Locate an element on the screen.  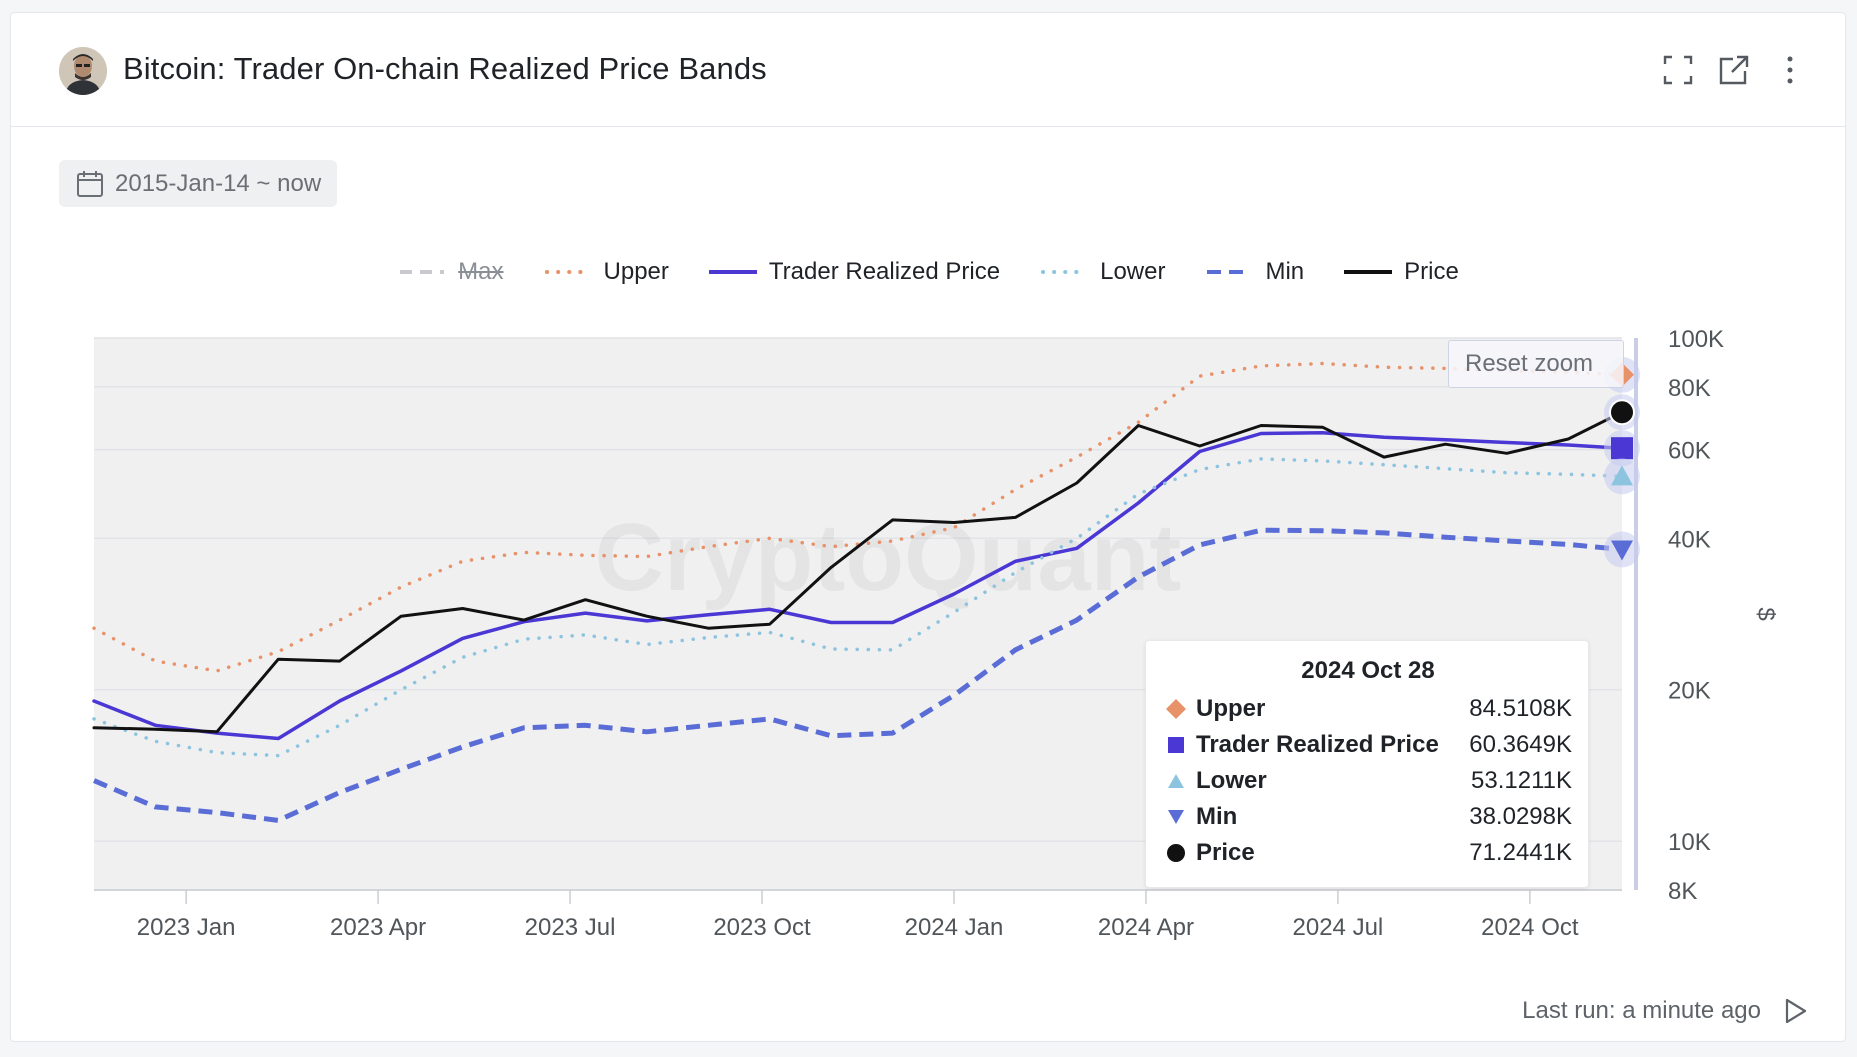
x-tick-label: 2023 Apr is located at coordinates (378, 927).